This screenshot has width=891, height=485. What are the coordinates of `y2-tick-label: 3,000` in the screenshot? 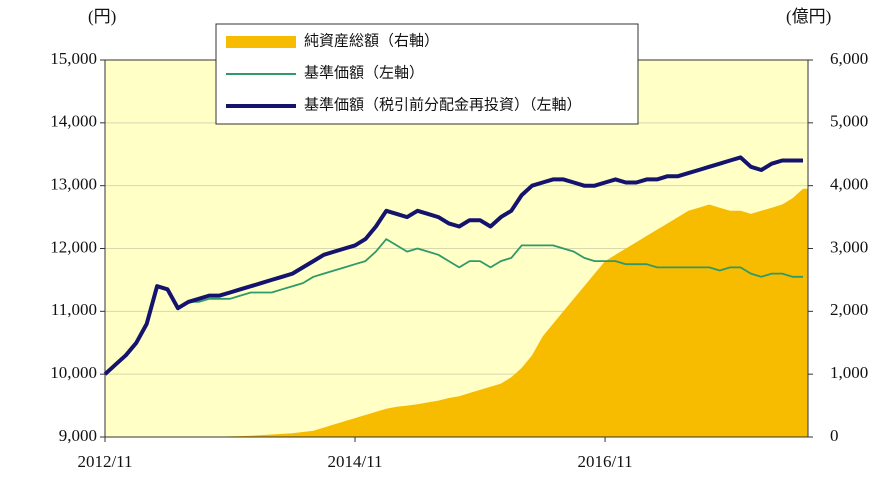 It's located at (849, 246).